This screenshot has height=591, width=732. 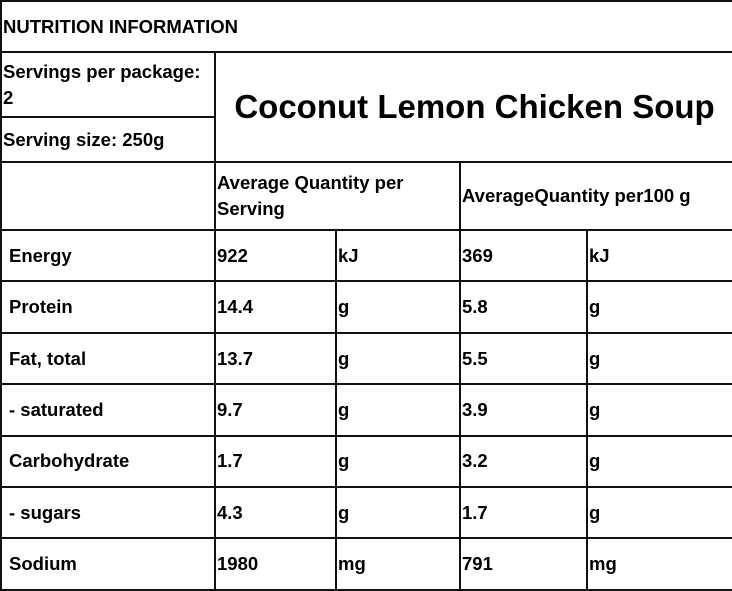 What do you see at coordinates (275, 410) in the screenshot?
I see `per-serving-value: 9.7` at bounding box center [275, 410].